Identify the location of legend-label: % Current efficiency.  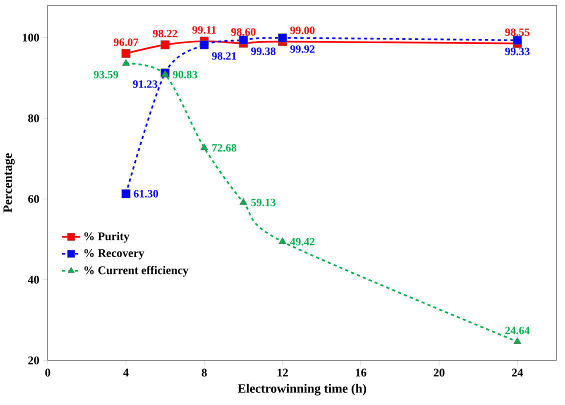
(136, 271).